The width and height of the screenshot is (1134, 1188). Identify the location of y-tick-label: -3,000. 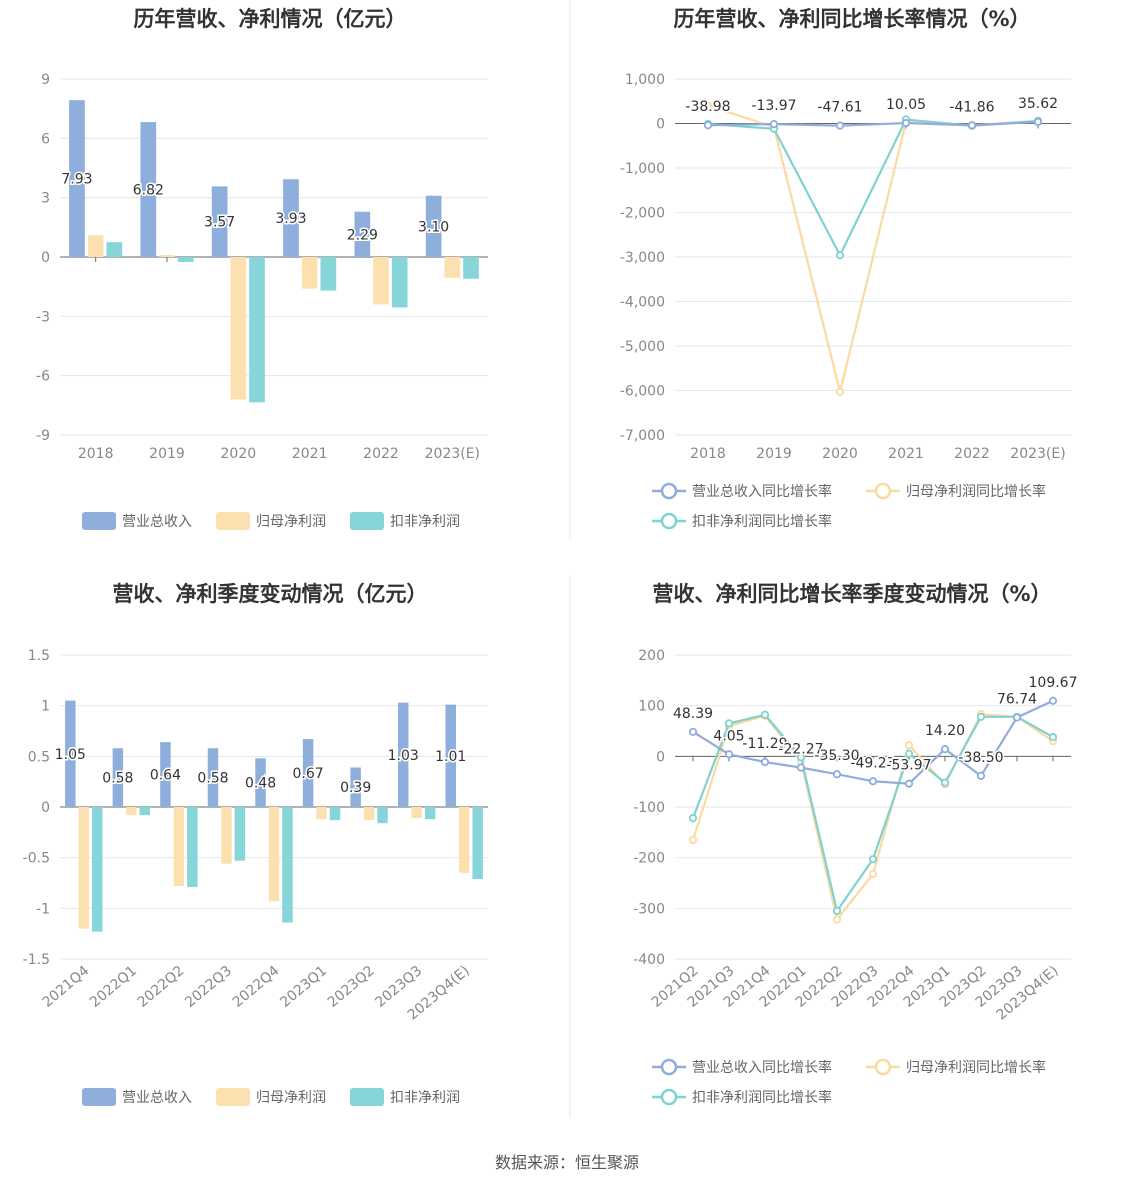
(642, 258).